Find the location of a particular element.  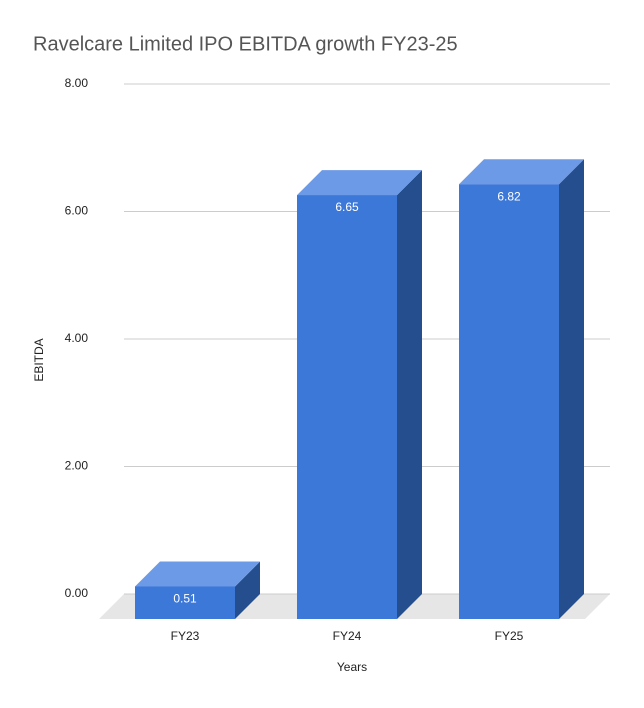

x-axis-label: Years is located at coordinates (352, 667).